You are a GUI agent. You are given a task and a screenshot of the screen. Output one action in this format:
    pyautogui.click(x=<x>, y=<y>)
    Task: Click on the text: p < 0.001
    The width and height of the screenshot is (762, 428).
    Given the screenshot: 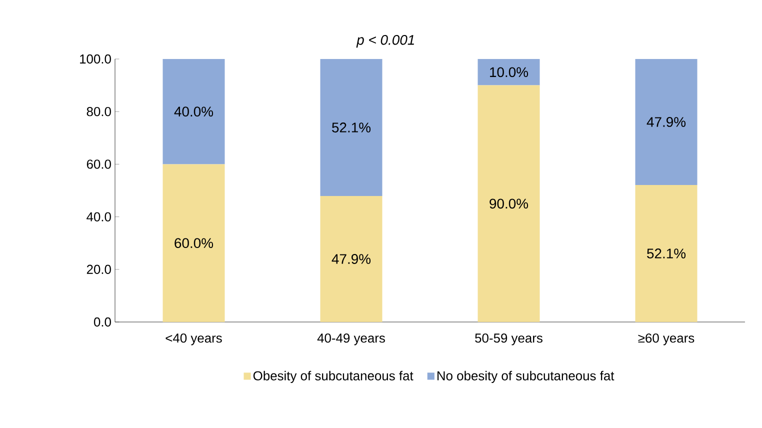 What is the action you would take?
    pyautogui.click(x=385, y=41)
    